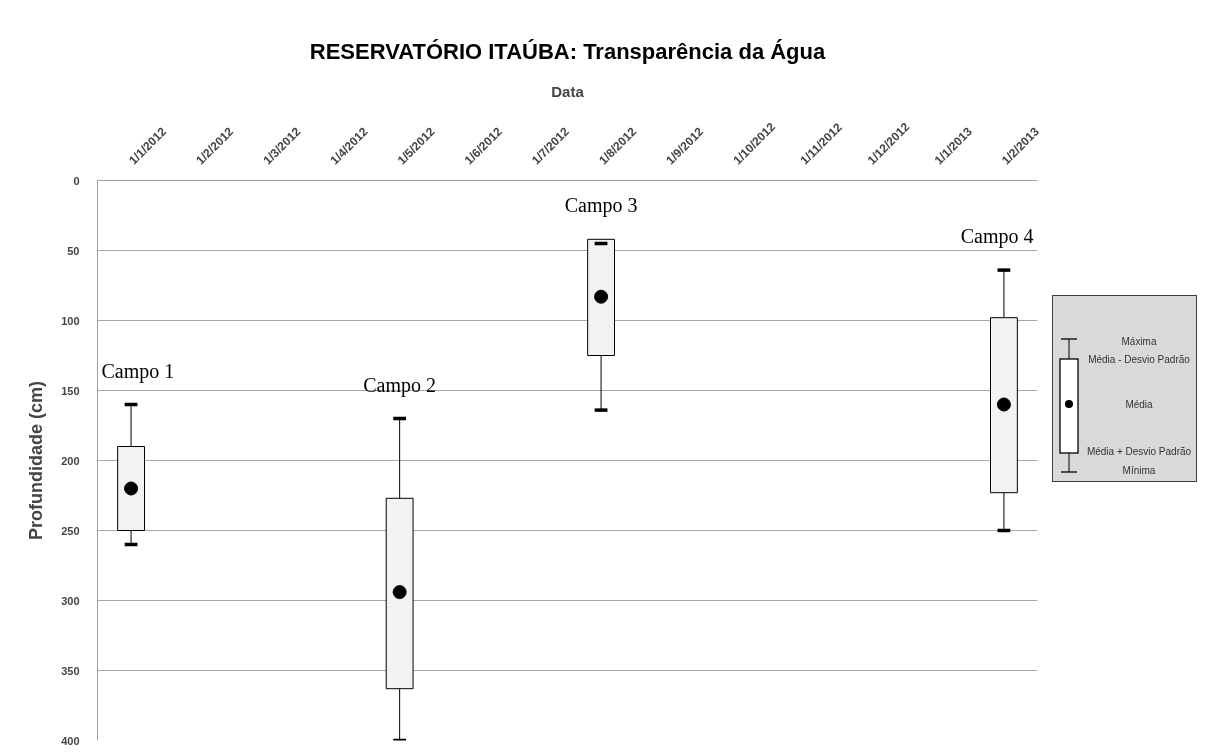 The width and height of the screenshot is (1210, 756). I want to click on chart-title: RESERVATÓRIO ITAÚBA: Transparência da Água, so click(567, 51).